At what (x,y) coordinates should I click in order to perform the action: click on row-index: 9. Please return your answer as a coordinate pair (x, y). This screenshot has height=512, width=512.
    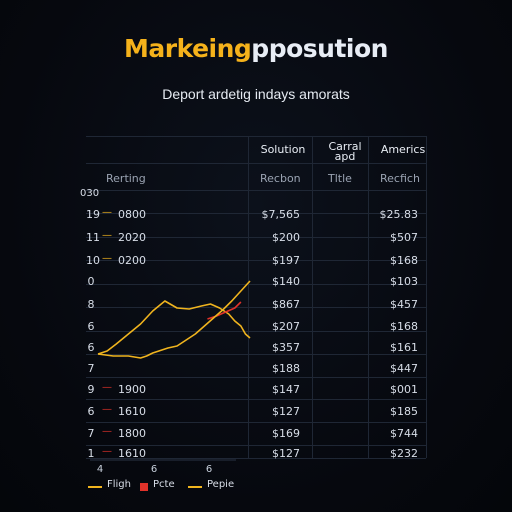
    Looking at the image, I should click on (91, 389).